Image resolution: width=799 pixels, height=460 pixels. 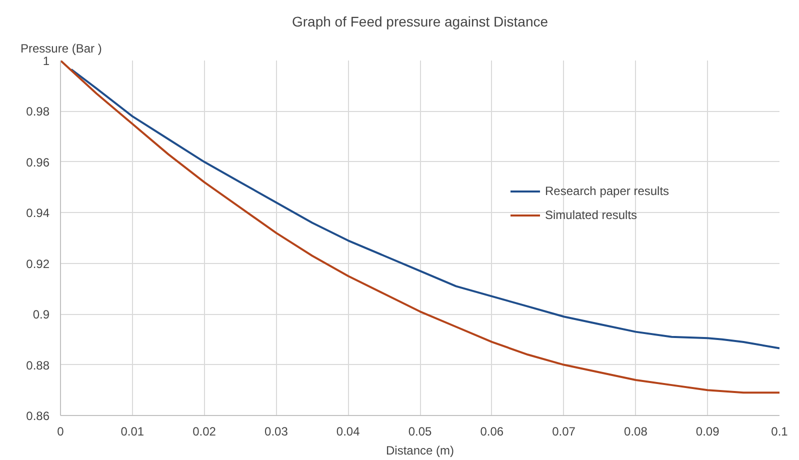 I want to click on x-axis-title: Distance (m), so click(x=420, y=451).